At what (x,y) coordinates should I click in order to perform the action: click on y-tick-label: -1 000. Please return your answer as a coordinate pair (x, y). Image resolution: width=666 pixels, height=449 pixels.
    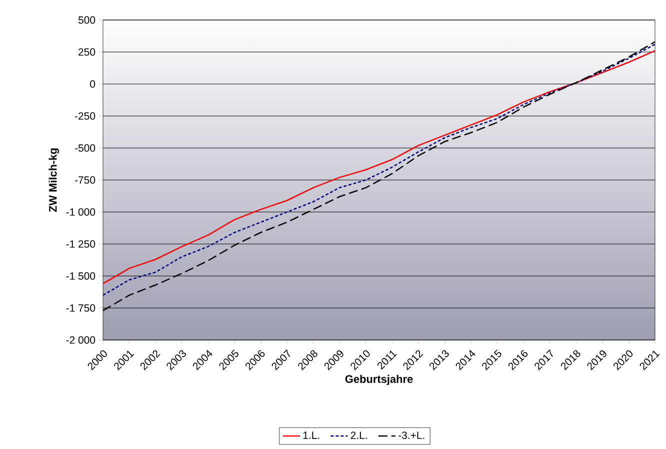
    Looking at the image, I should click on (81, 212).